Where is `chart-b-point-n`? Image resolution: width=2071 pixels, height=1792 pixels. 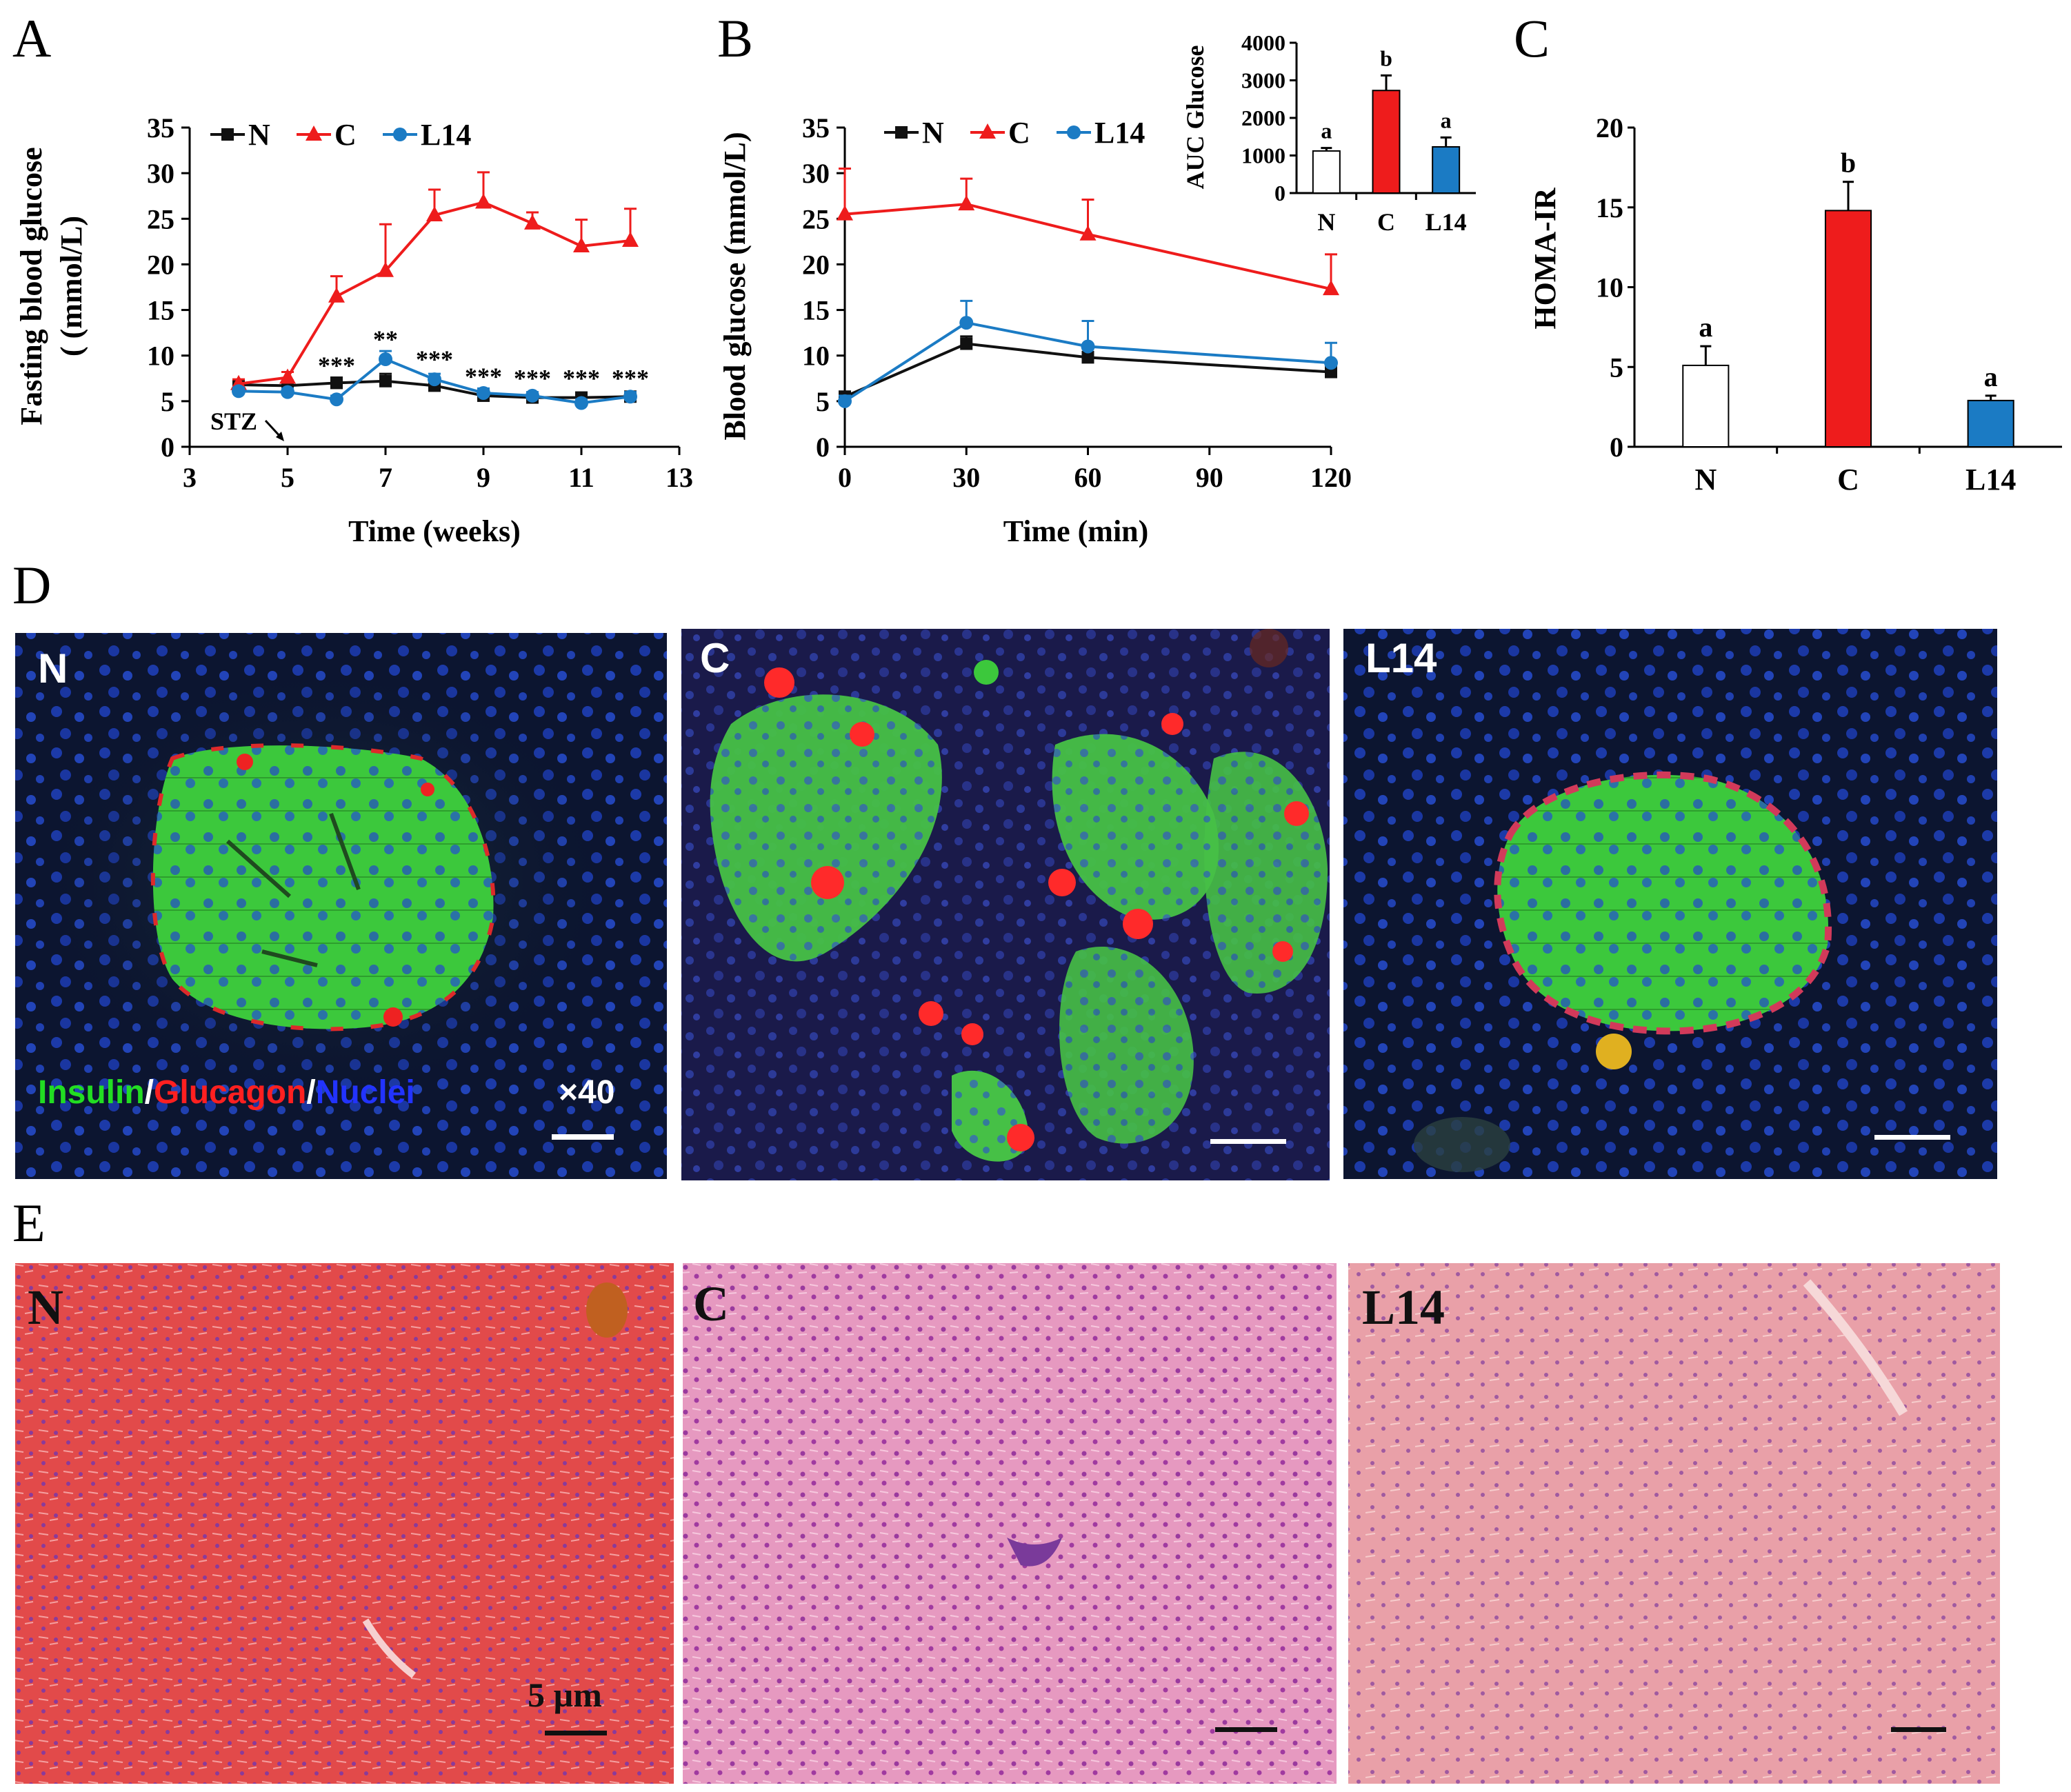 chart-b-point-n is located at coordinates (1087, 357).